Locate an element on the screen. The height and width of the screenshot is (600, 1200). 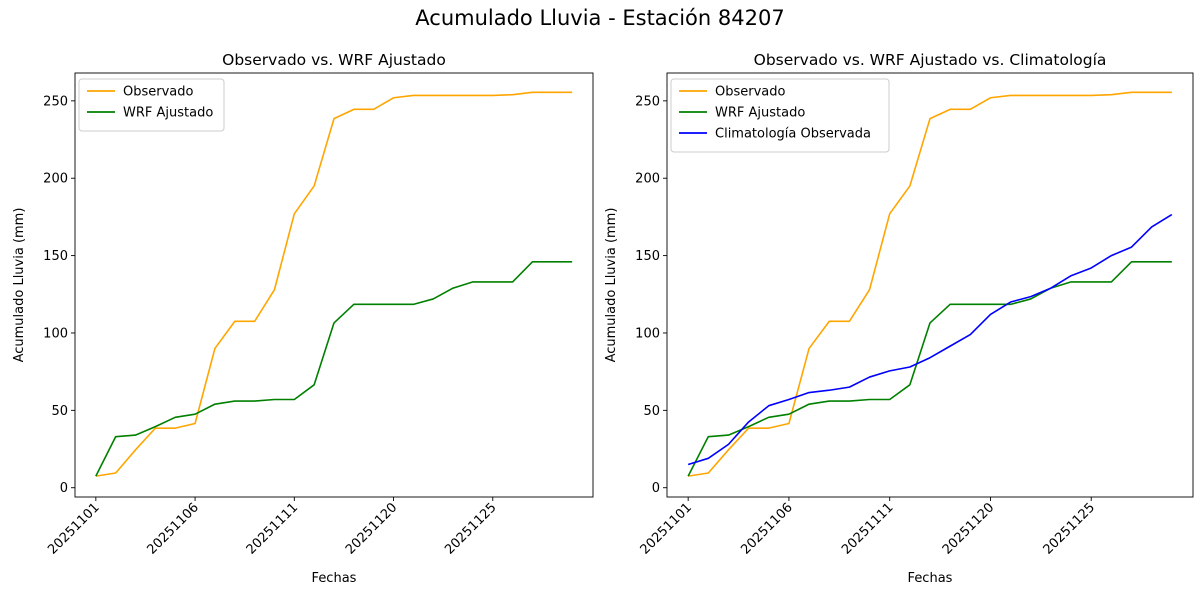
legend-label-2: Climatología Observada is located at coordinates (793, 134).